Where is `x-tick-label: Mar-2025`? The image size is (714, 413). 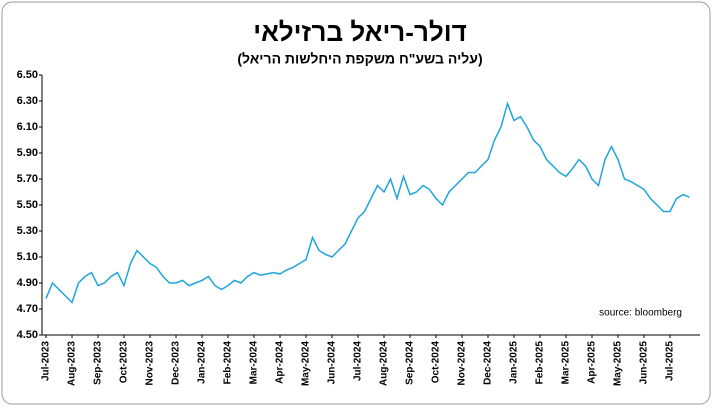 x-tick-label: Mar-2025 is located at coordinates (566, 363).